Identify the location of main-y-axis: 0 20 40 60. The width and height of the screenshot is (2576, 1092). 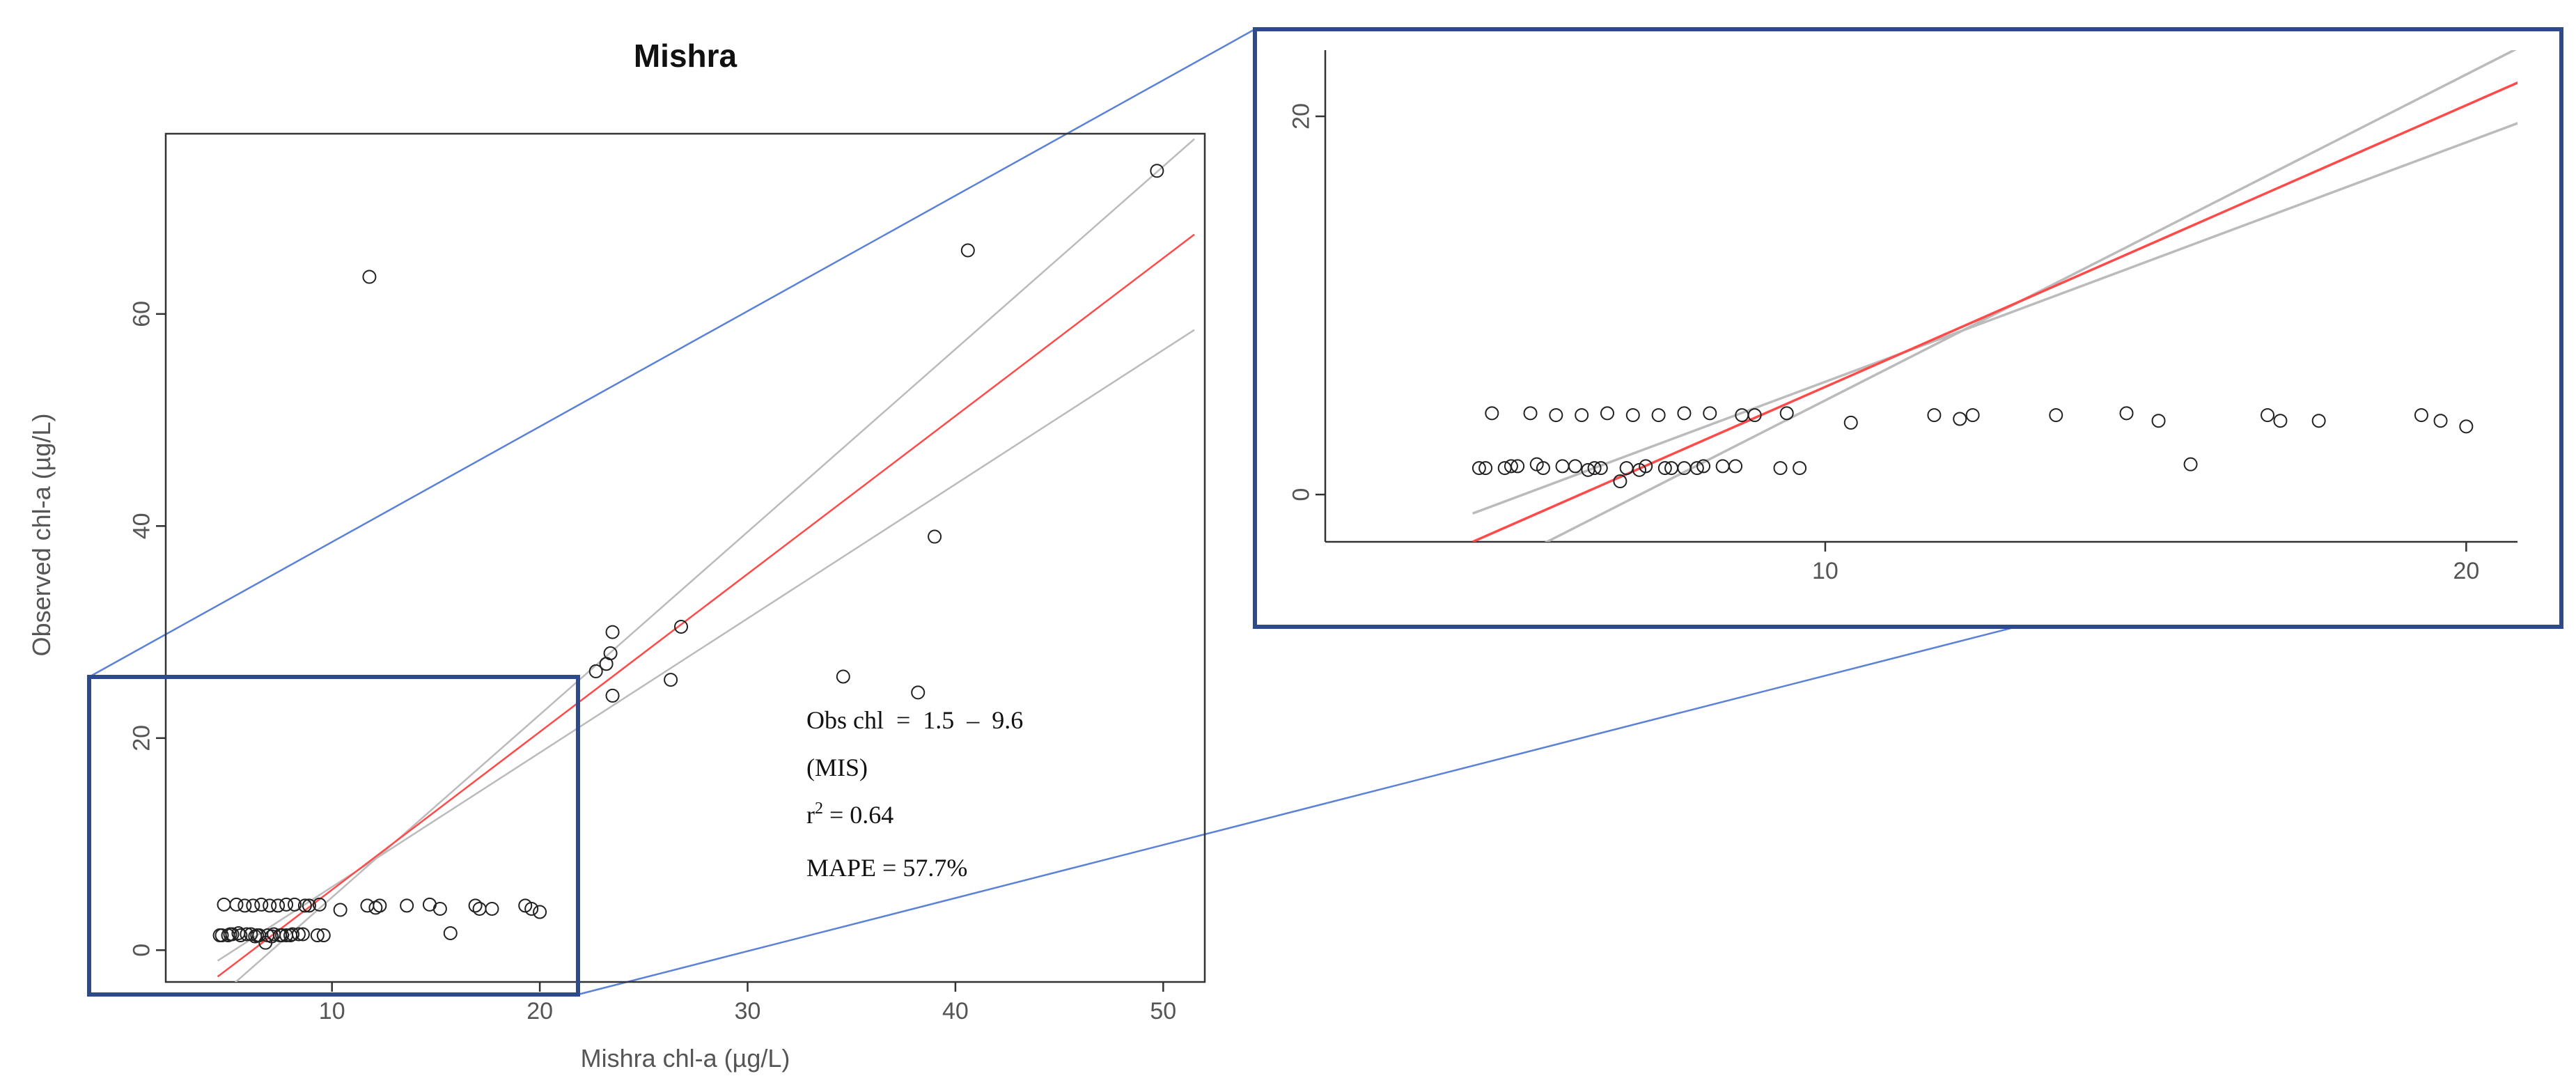
(147, 629).